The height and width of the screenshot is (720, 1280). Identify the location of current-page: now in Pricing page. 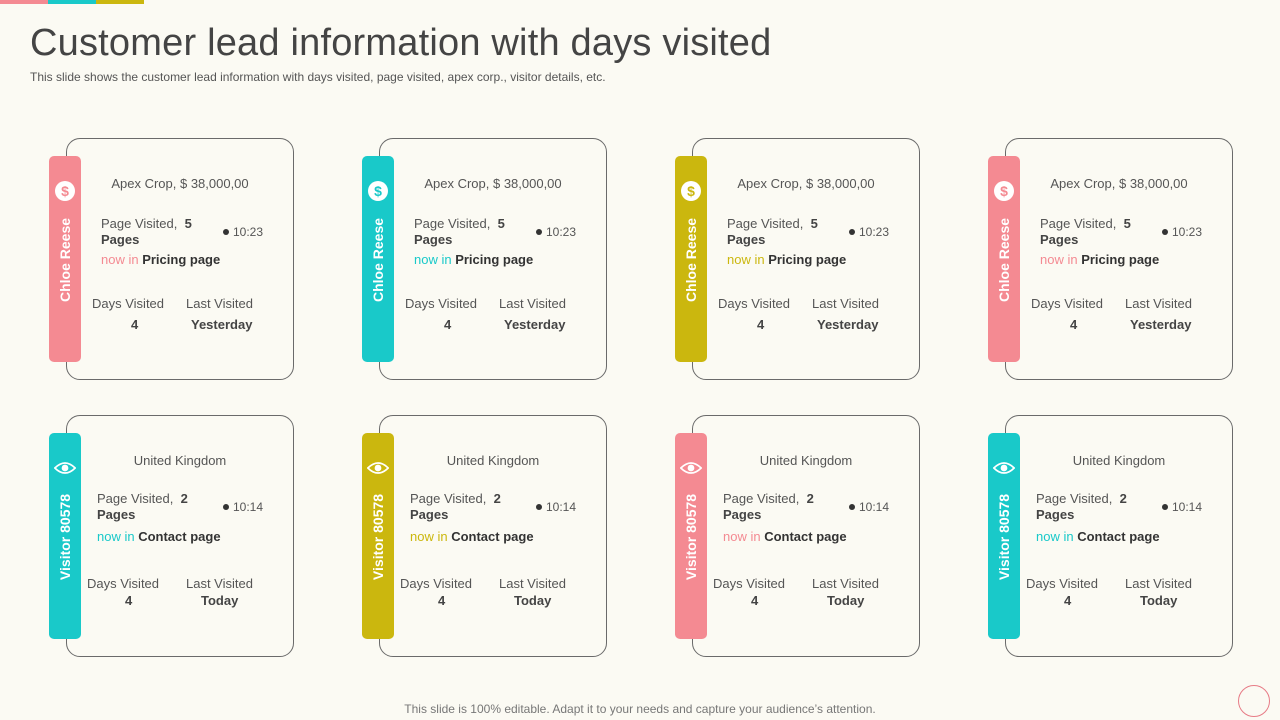
(786, 259).